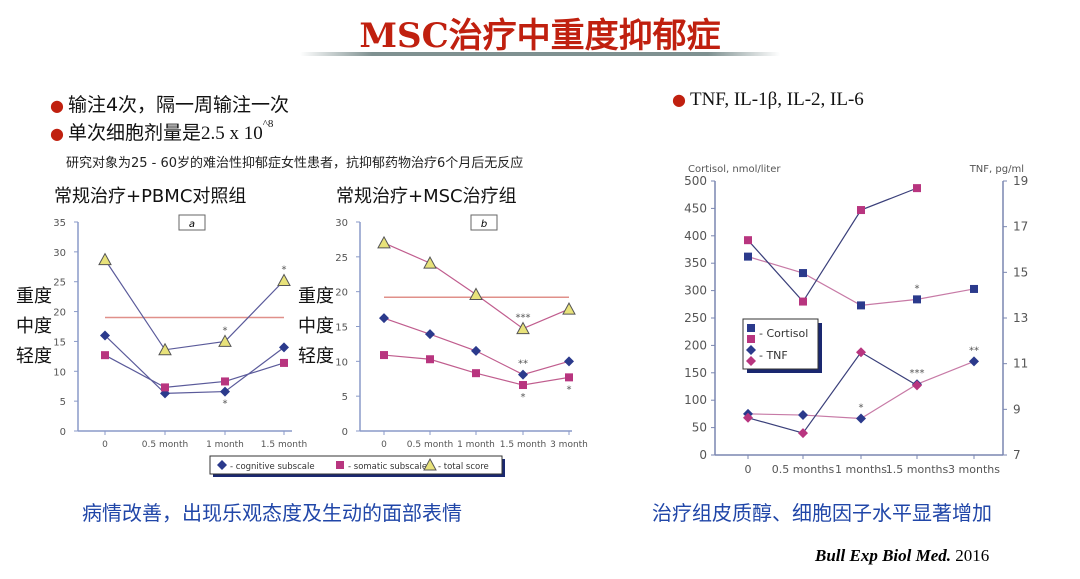 This screenshot has height=579, width=1080. I want to click on severity-labels-right: 重度 中度 轻度, so click(316, 327).